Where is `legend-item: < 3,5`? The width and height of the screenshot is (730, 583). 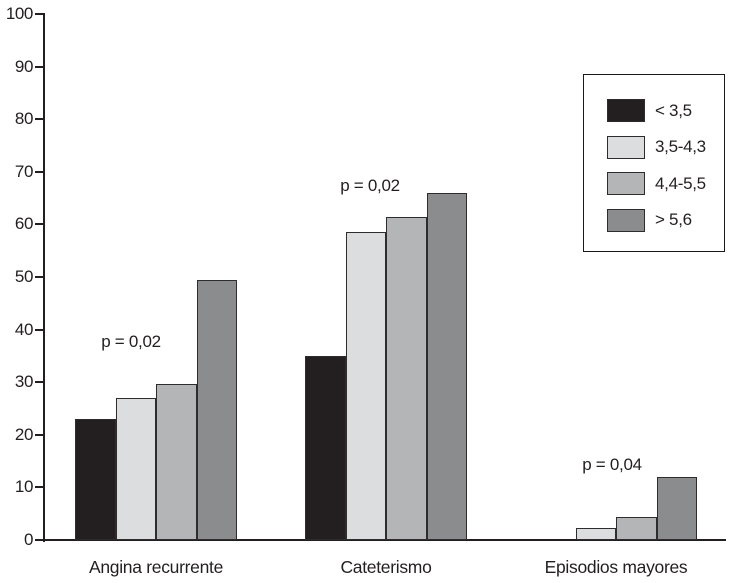 legend-item: < 3,5 is located at coordinates (665, 110).